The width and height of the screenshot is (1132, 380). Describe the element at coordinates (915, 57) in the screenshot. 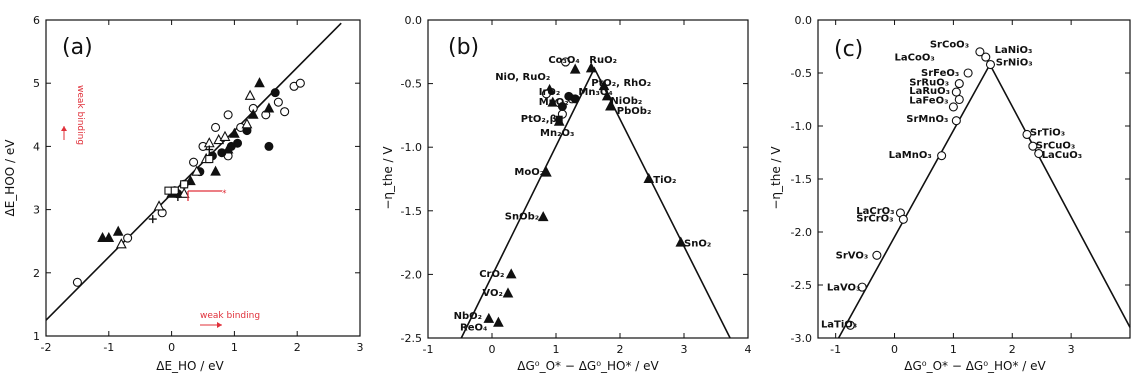

I see `compound-label: LaCoO₃` at that location.